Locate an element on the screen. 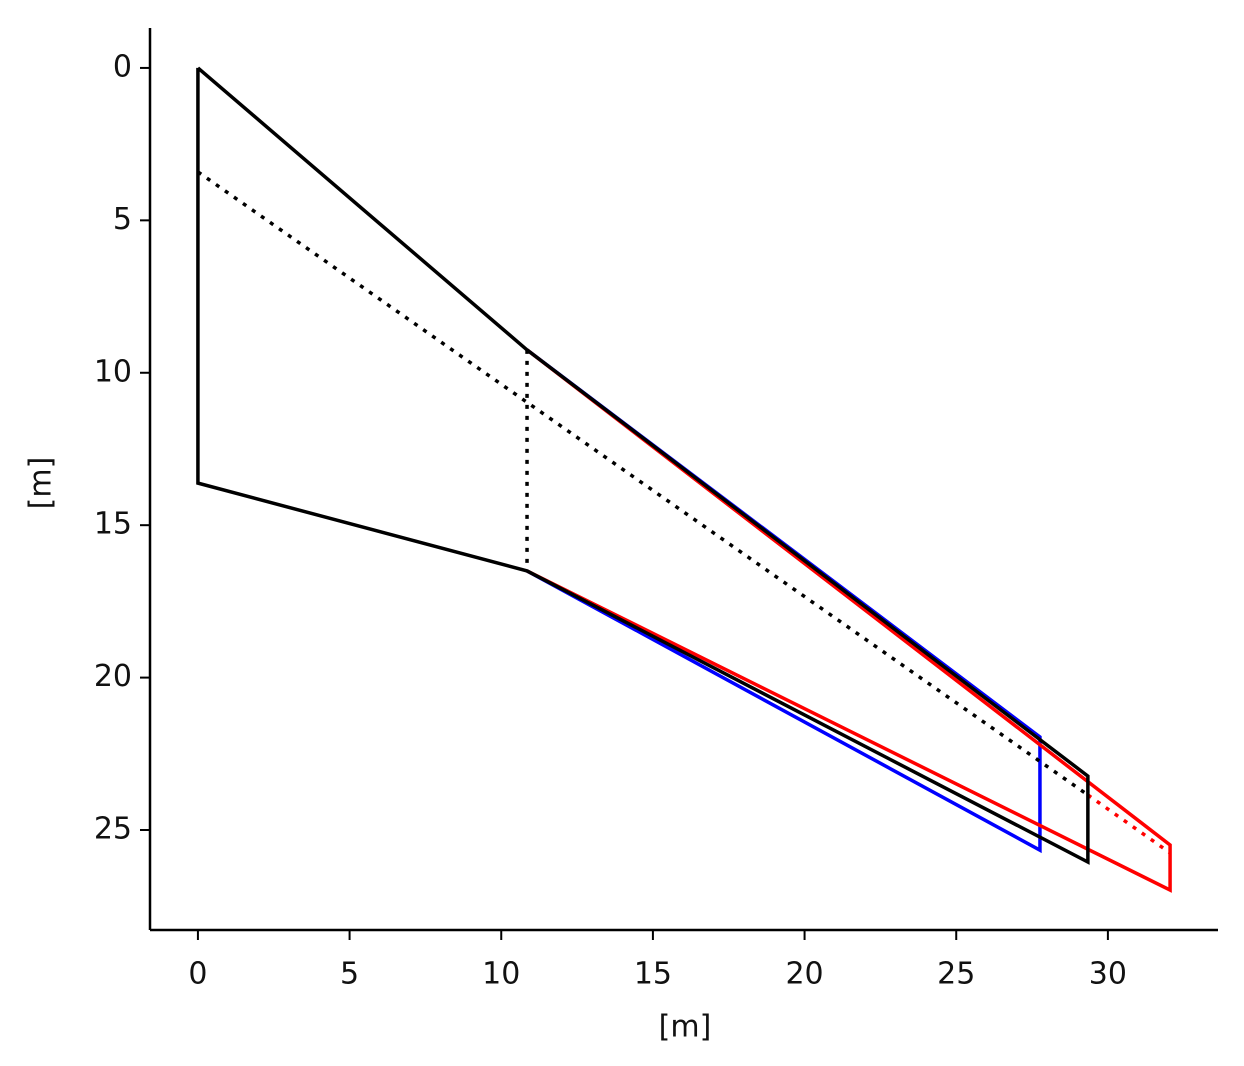 Image resolution: width=1244 pixels, height=1066 pixels. y-tick-label: 15 is located at coordinates (113, 524).